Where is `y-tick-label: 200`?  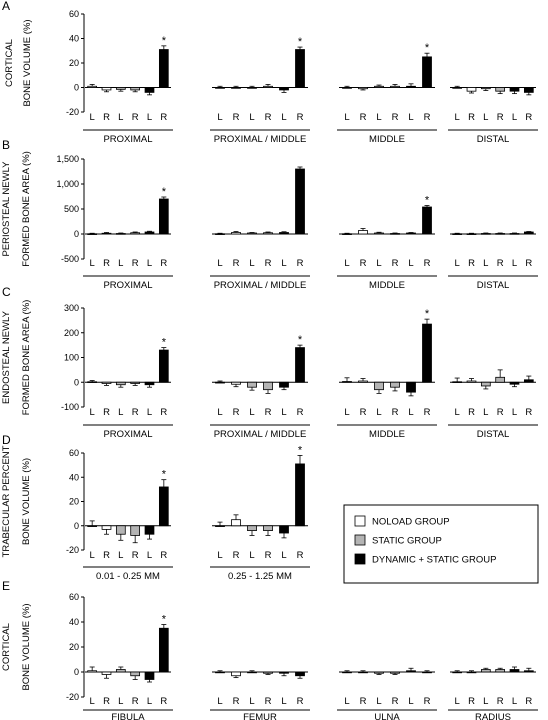 y-tick-label: 200 is located at coordinates (71, 333).